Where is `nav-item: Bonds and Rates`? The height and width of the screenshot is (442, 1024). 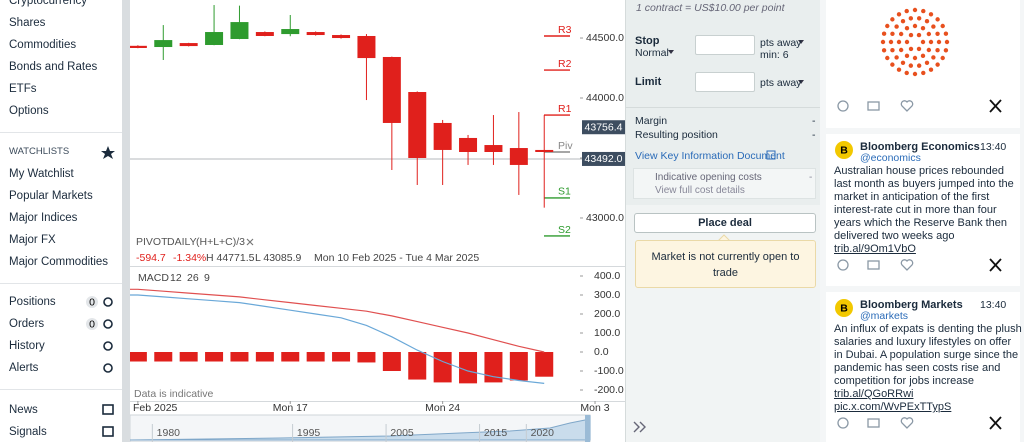 nav-item: Bonds and Rates is located at coordinates (53, 67).